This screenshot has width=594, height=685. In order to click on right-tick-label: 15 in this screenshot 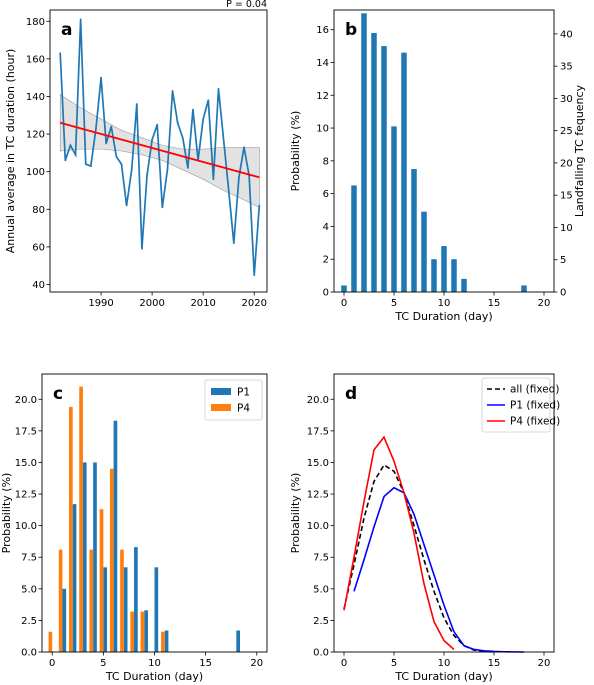, I will do `click(566, 196)`.